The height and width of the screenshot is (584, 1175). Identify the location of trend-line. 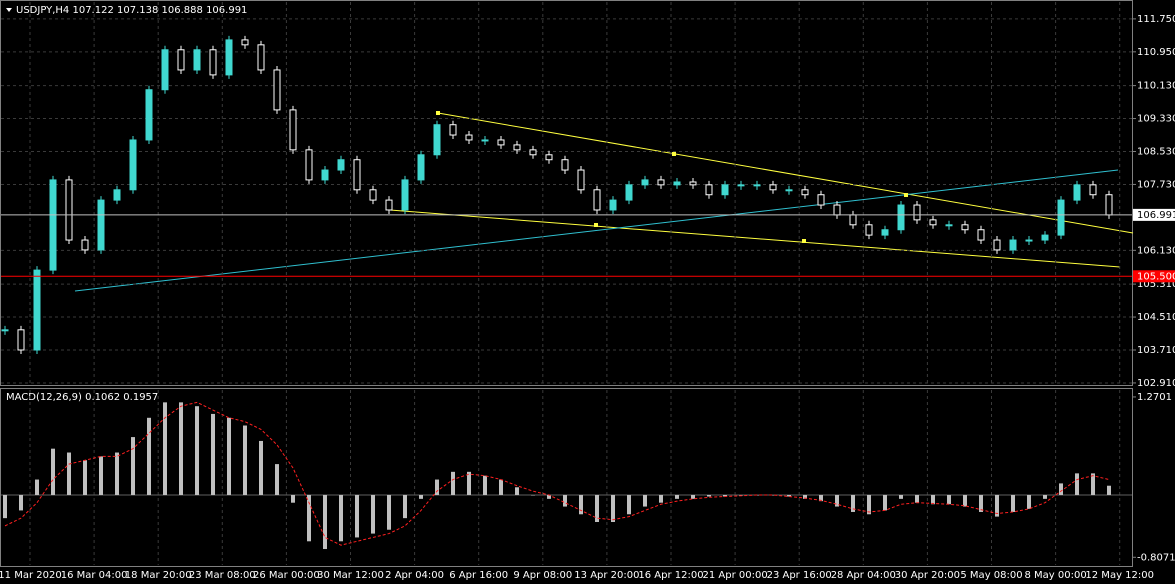
(755, 238).